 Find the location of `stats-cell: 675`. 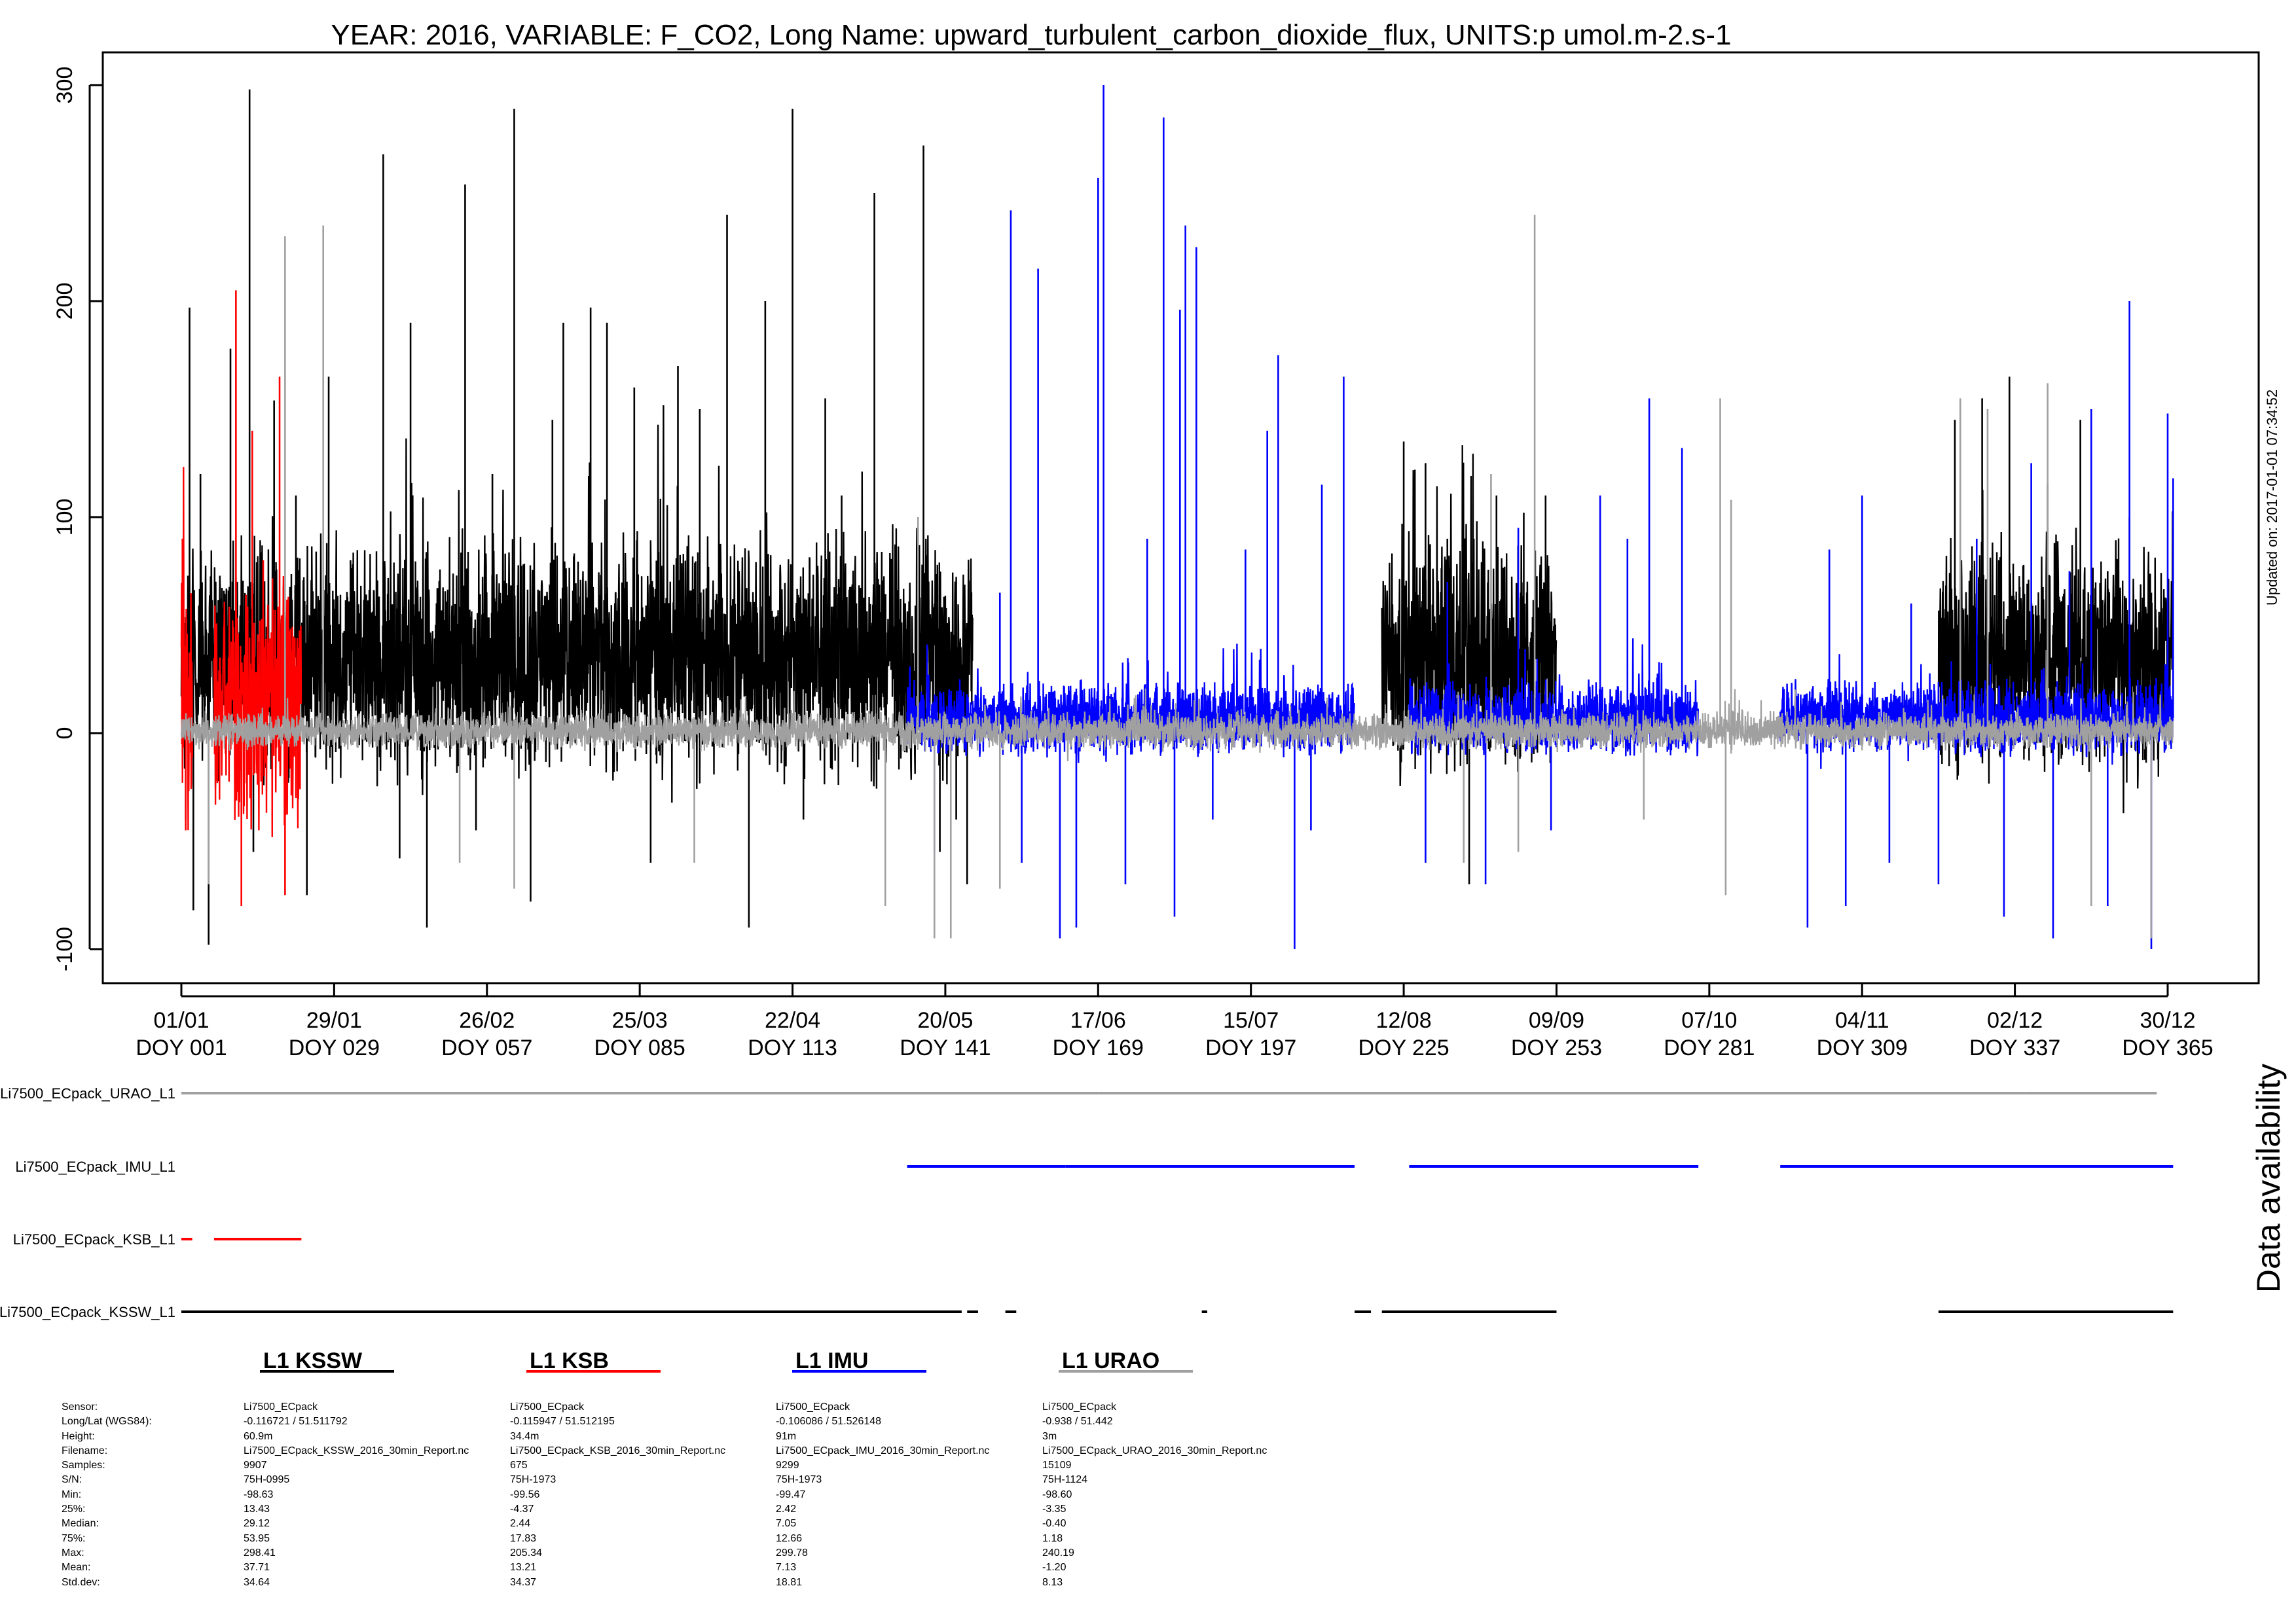

stats-cell: 675 is located at coordinates (519, 1465).